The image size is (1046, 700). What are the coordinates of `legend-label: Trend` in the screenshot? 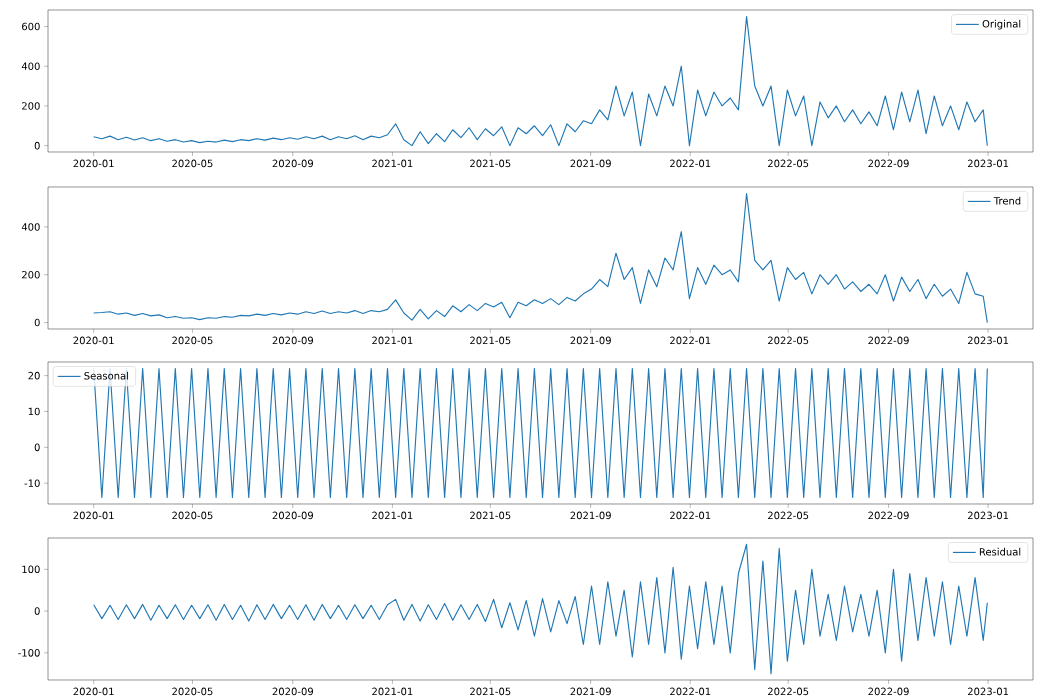 It's located at (1007, 200).